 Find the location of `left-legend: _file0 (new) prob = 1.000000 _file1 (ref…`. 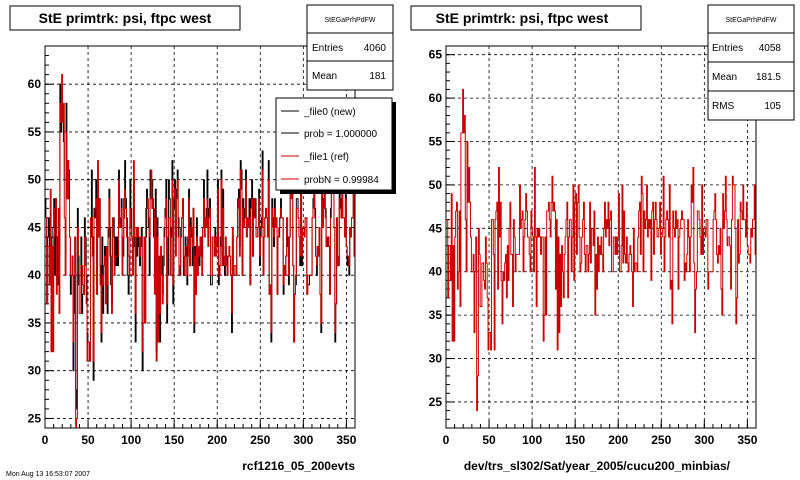

left-legend: _file0 (new) prob = 1.000000 _file1 (ref… is located at coordinates (335, 145).